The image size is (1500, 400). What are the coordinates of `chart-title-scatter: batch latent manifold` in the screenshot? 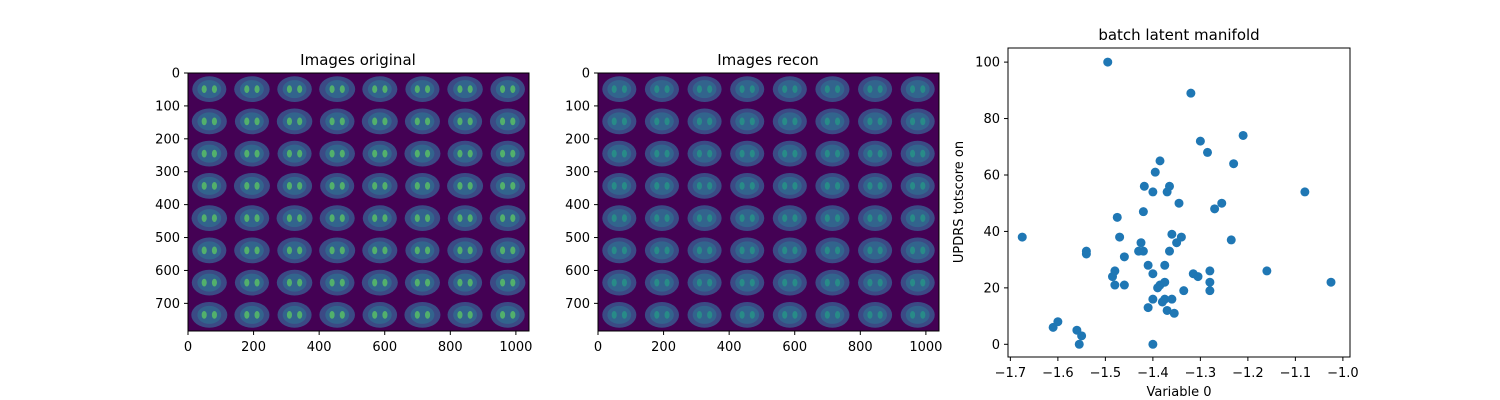 It's located at (1178, 35).